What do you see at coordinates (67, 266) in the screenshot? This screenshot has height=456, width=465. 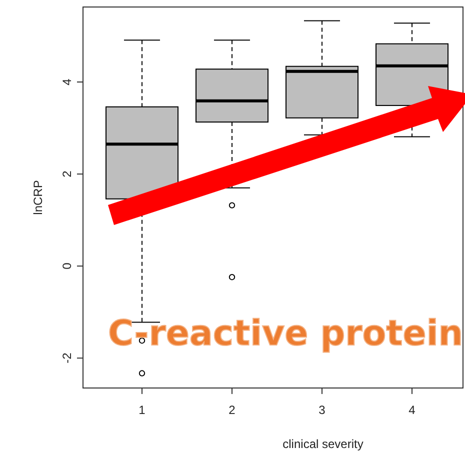 I see `y-tick-label: 0` at bounding box center [67, 266].